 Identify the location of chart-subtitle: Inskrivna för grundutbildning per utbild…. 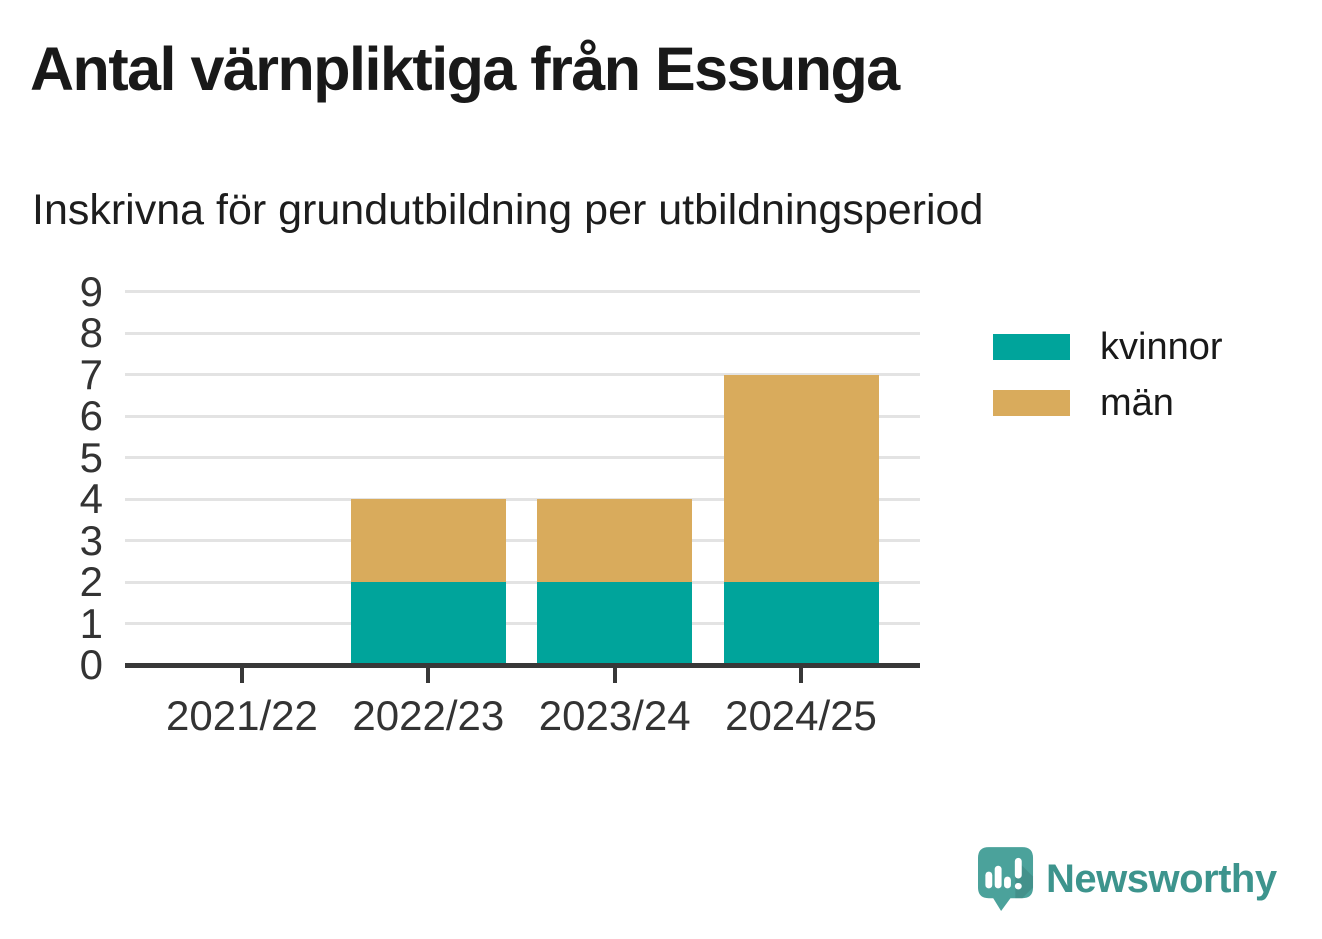
(508, 210).